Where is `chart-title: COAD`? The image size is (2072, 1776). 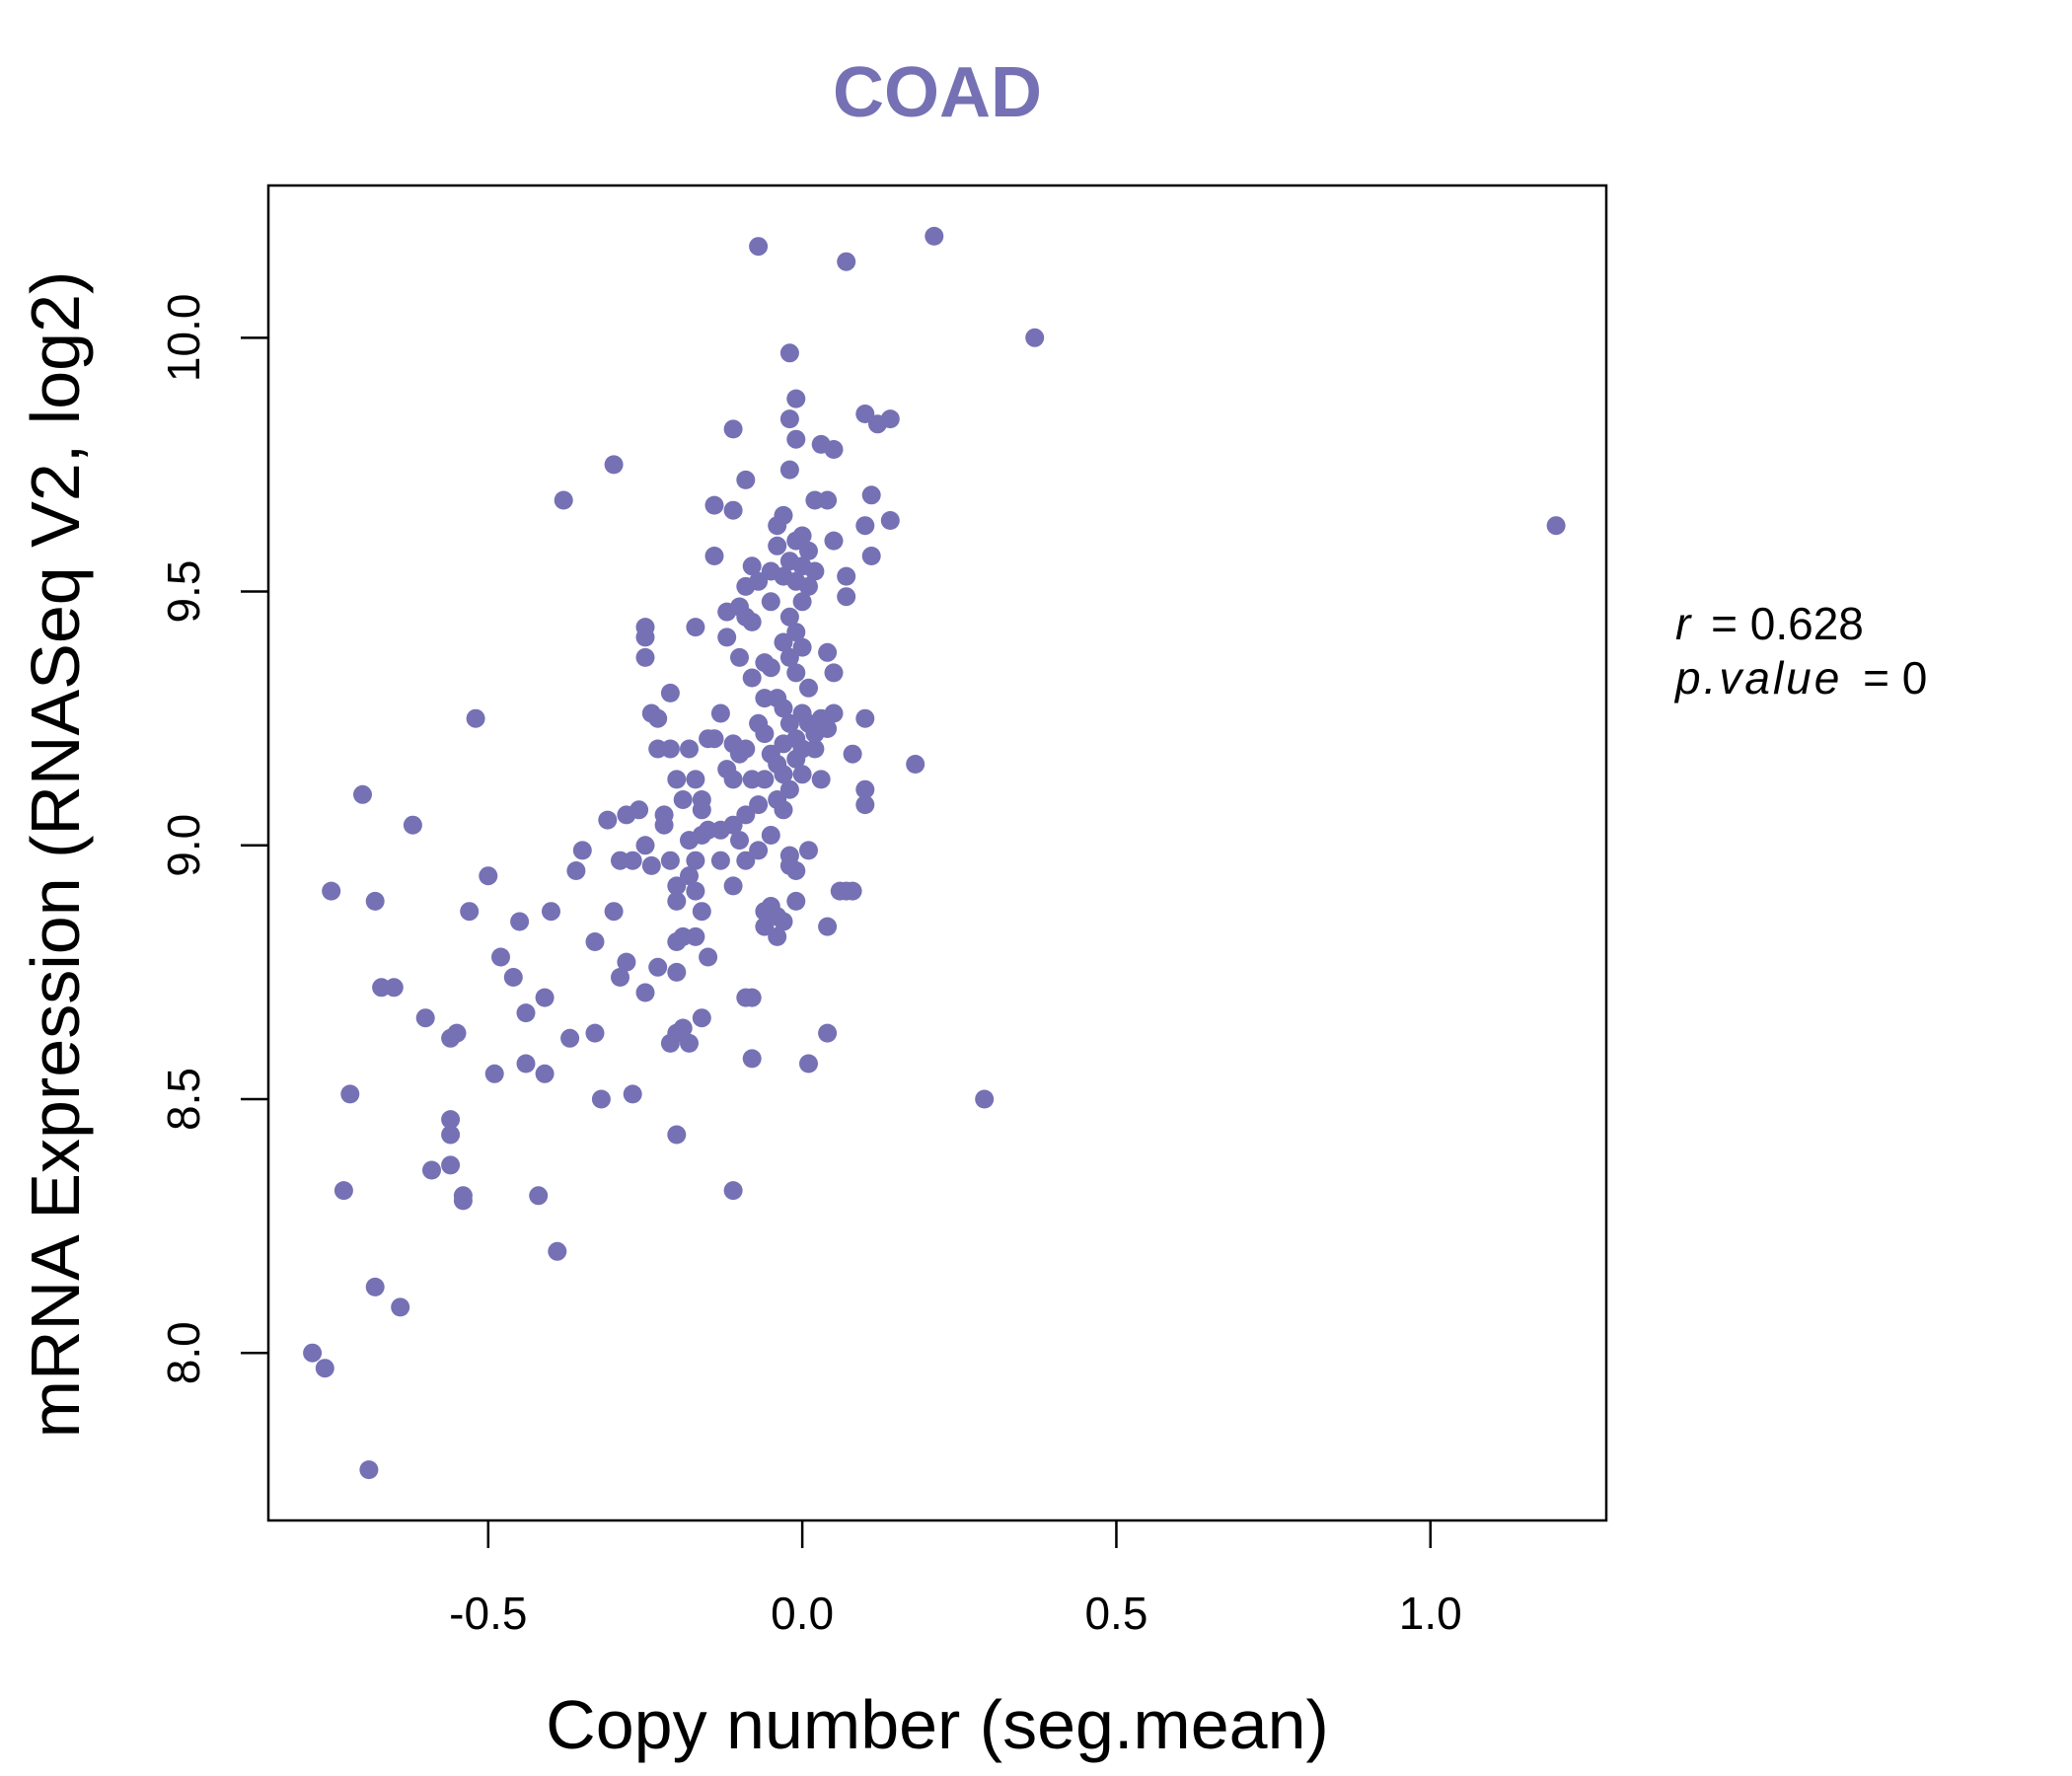 chart-title: COAD is located at coordinates (938, 93).